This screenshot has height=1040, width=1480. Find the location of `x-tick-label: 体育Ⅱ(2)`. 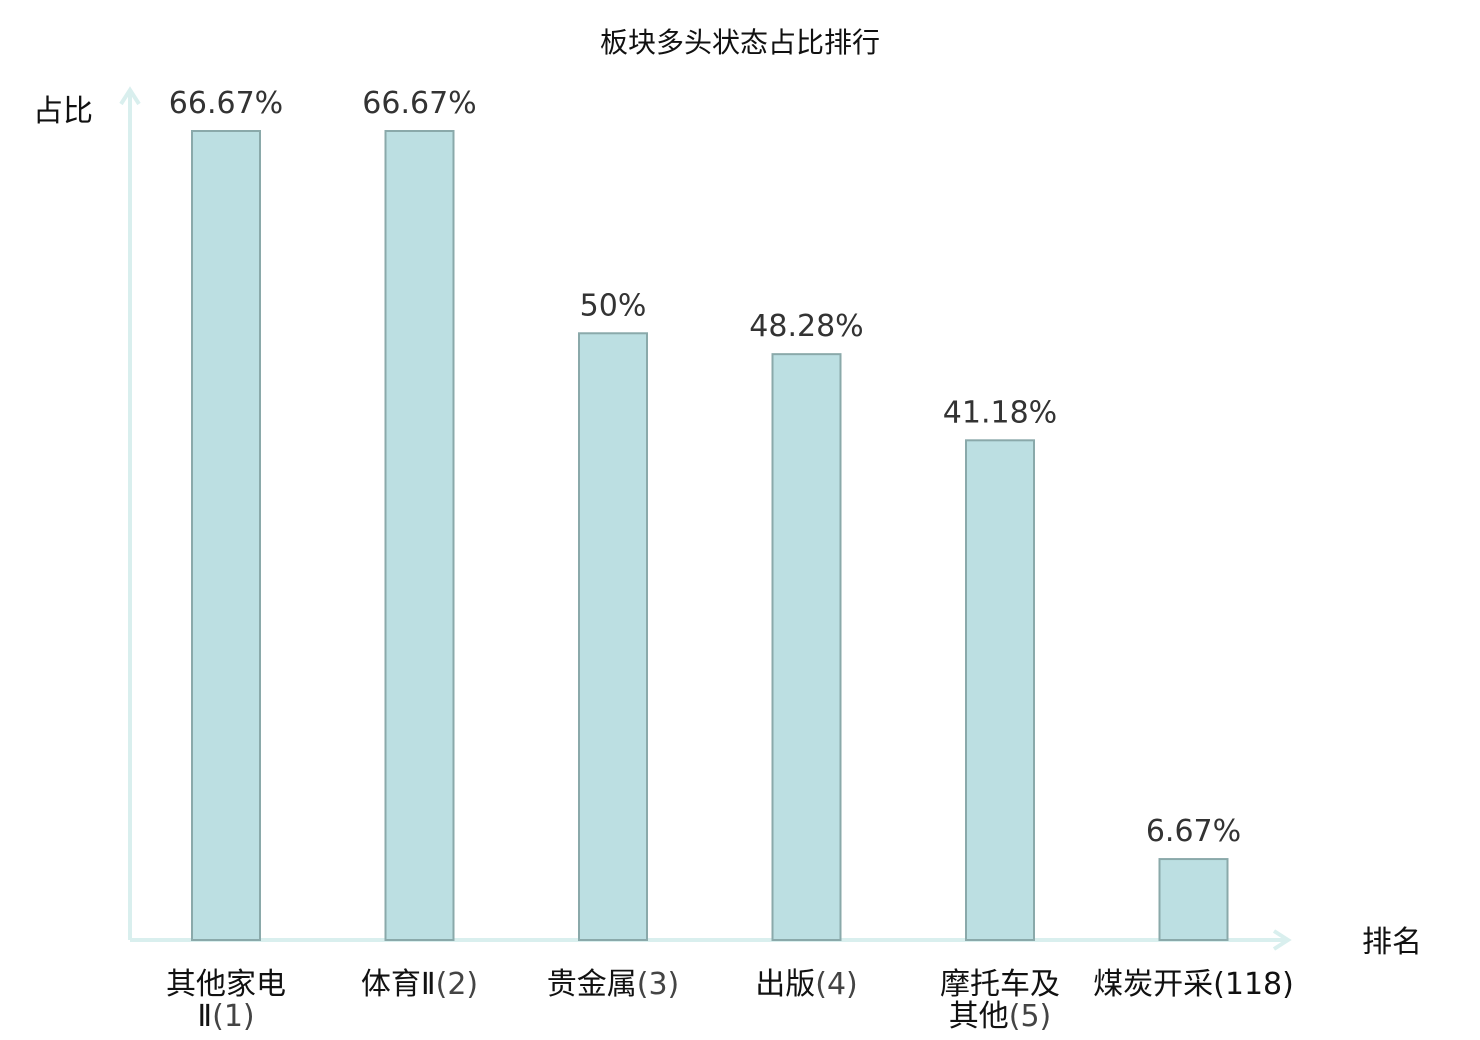

x-tick-label: 体育Ⅱ(2) is located at coordinates (419, 984).